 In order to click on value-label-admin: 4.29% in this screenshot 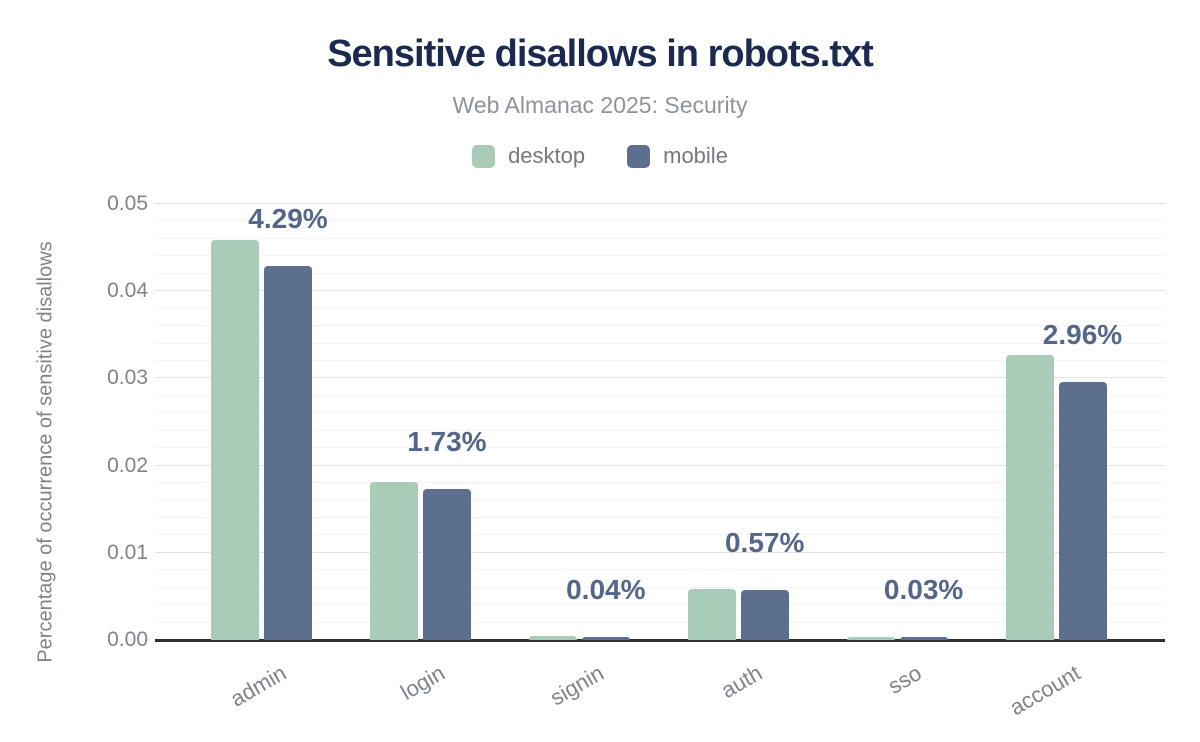, I will do `click(288, 218)`.